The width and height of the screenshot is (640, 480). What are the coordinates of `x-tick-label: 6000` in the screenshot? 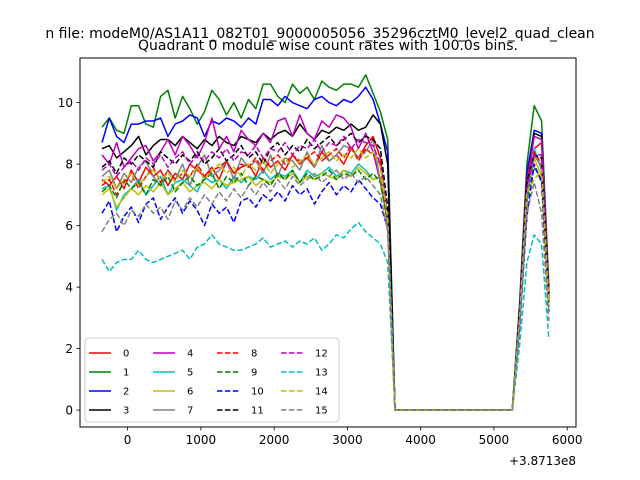 It's located at (567, 440).